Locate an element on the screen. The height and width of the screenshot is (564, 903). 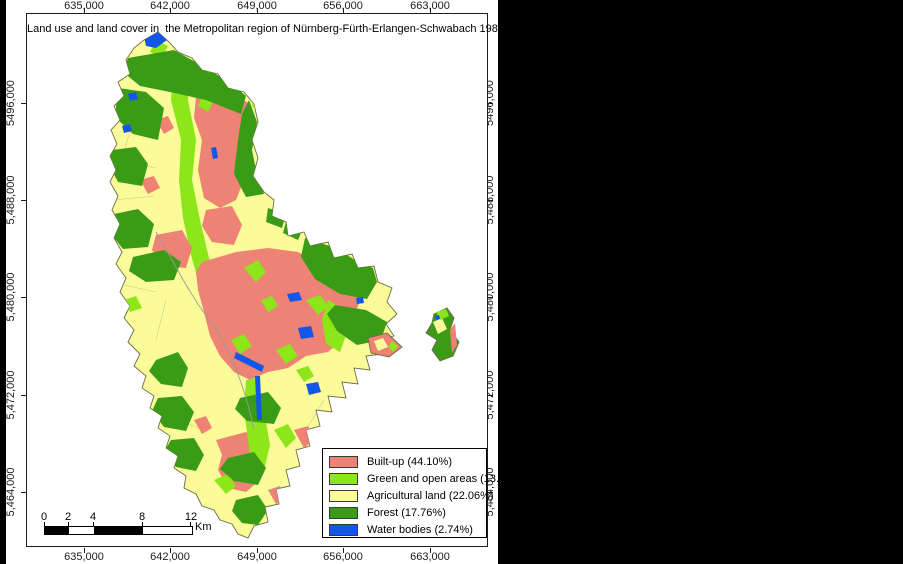
scale-number: 4 is located at coordinates (93, 517).